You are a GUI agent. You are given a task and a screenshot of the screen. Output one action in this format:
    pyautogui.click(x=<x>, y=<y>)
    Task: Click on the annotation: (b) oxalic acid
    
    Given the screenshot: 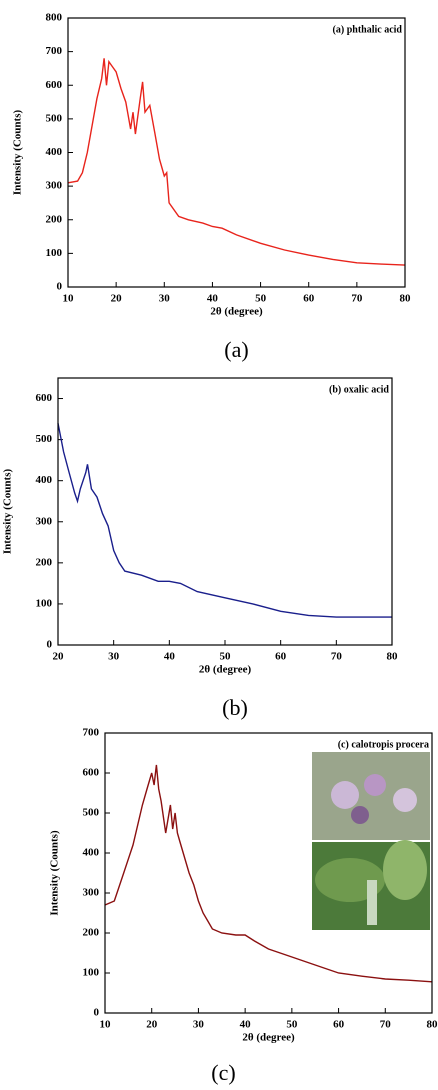 What is the action you would take?
    pyautogui.click(x=359, y=389)
    